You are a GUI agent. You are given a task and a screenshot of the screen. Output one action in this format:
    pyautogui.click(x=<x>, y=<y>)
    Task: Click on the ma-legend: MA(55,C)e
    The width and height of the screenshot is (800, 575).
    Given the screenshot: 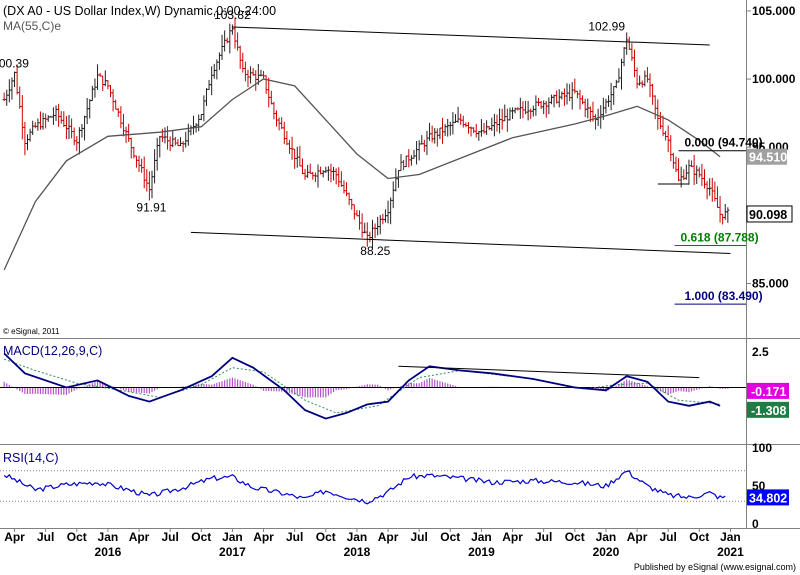 What is the action you would take?
    pyautogui.click(x=32, y=26)
    